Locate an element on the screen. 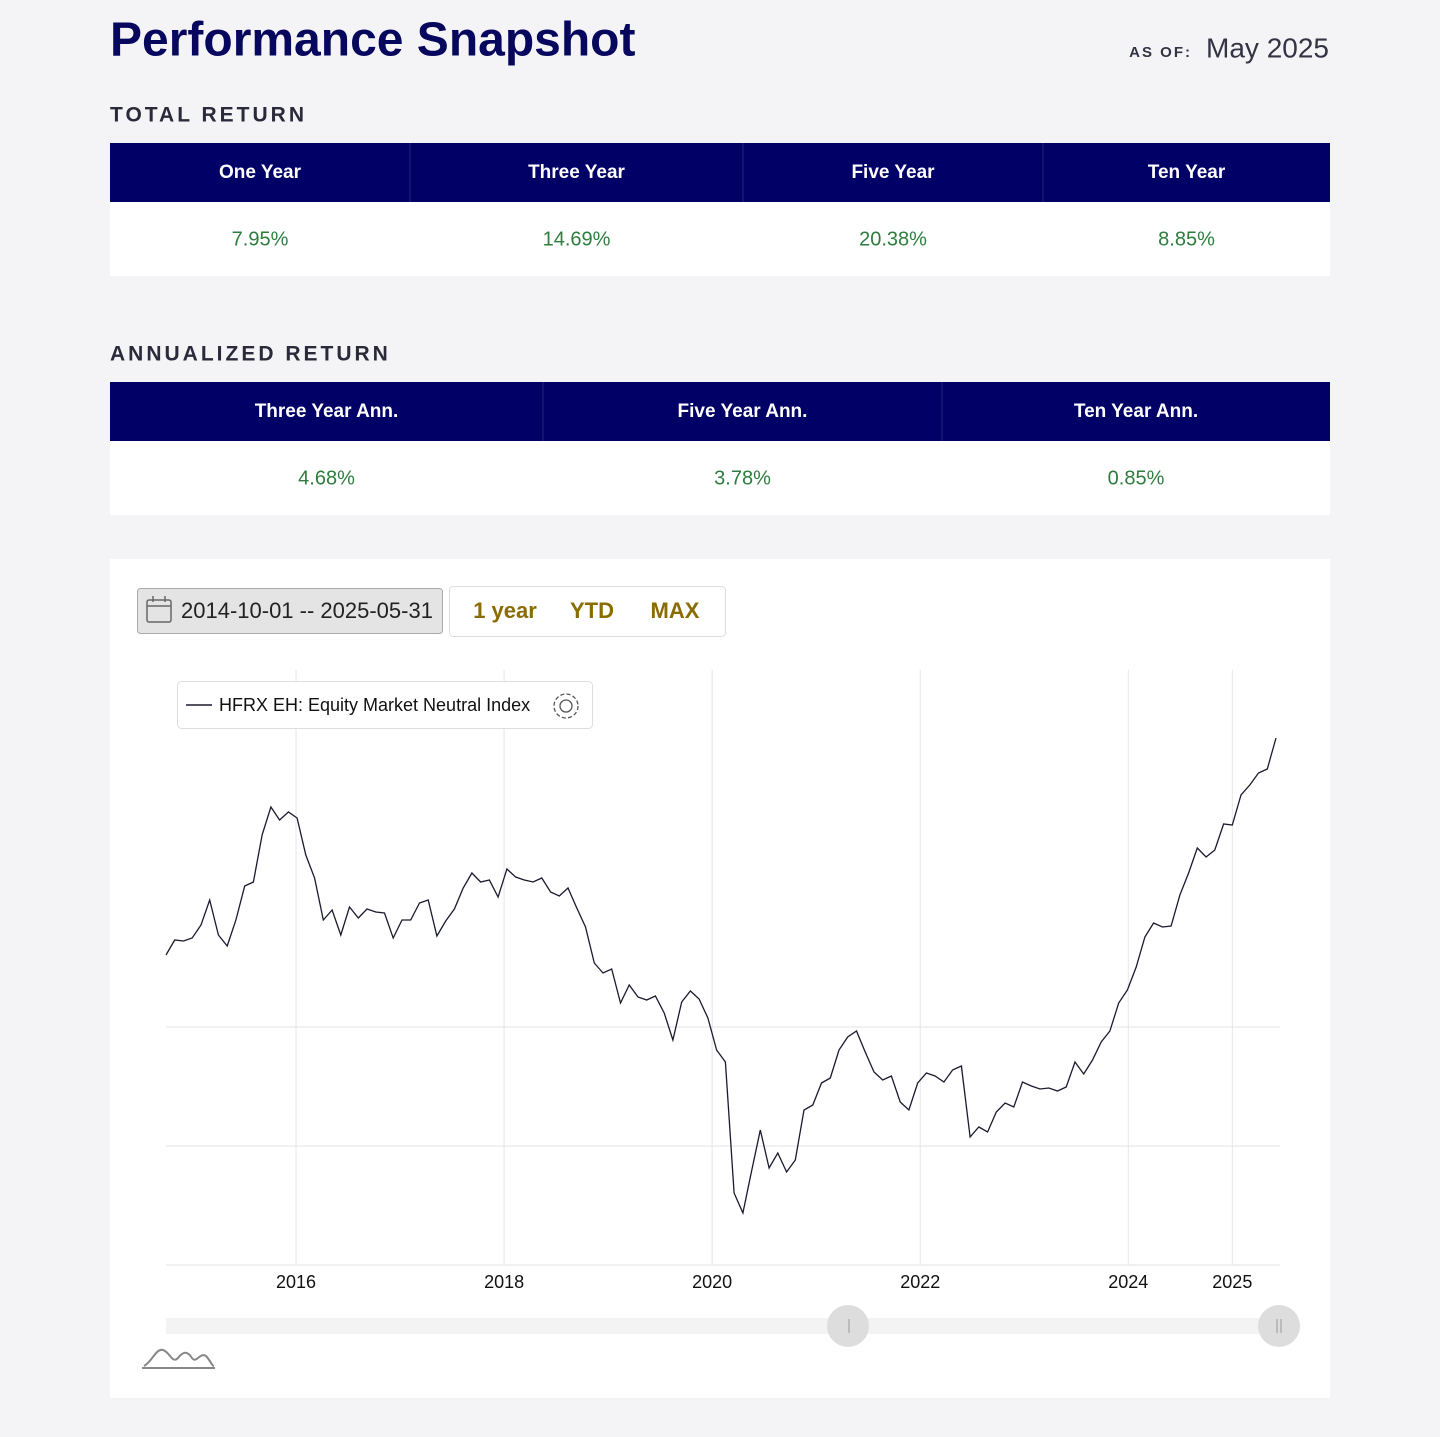 This screenshot has height=1437, width=1440. column-header: One Year is located at coordinates (260, 172).